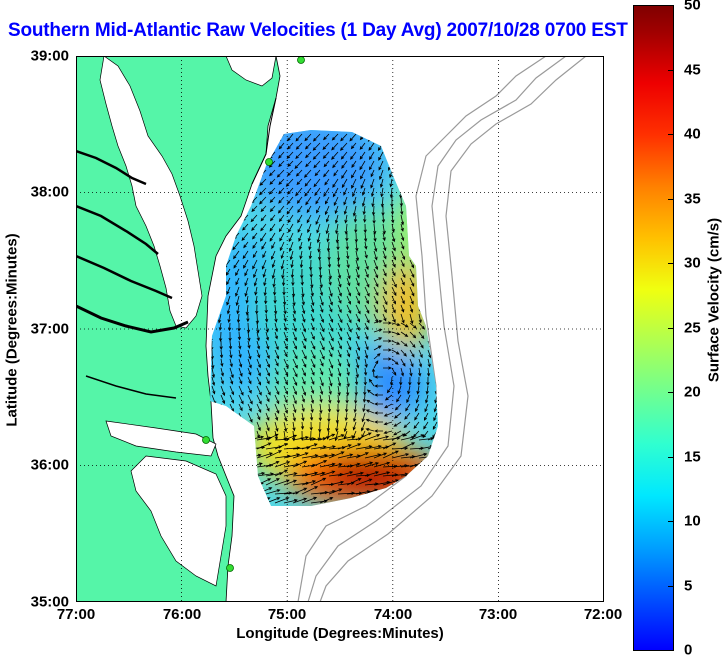  I want to click on y-tick-label: 37:00, so click(49, 329).